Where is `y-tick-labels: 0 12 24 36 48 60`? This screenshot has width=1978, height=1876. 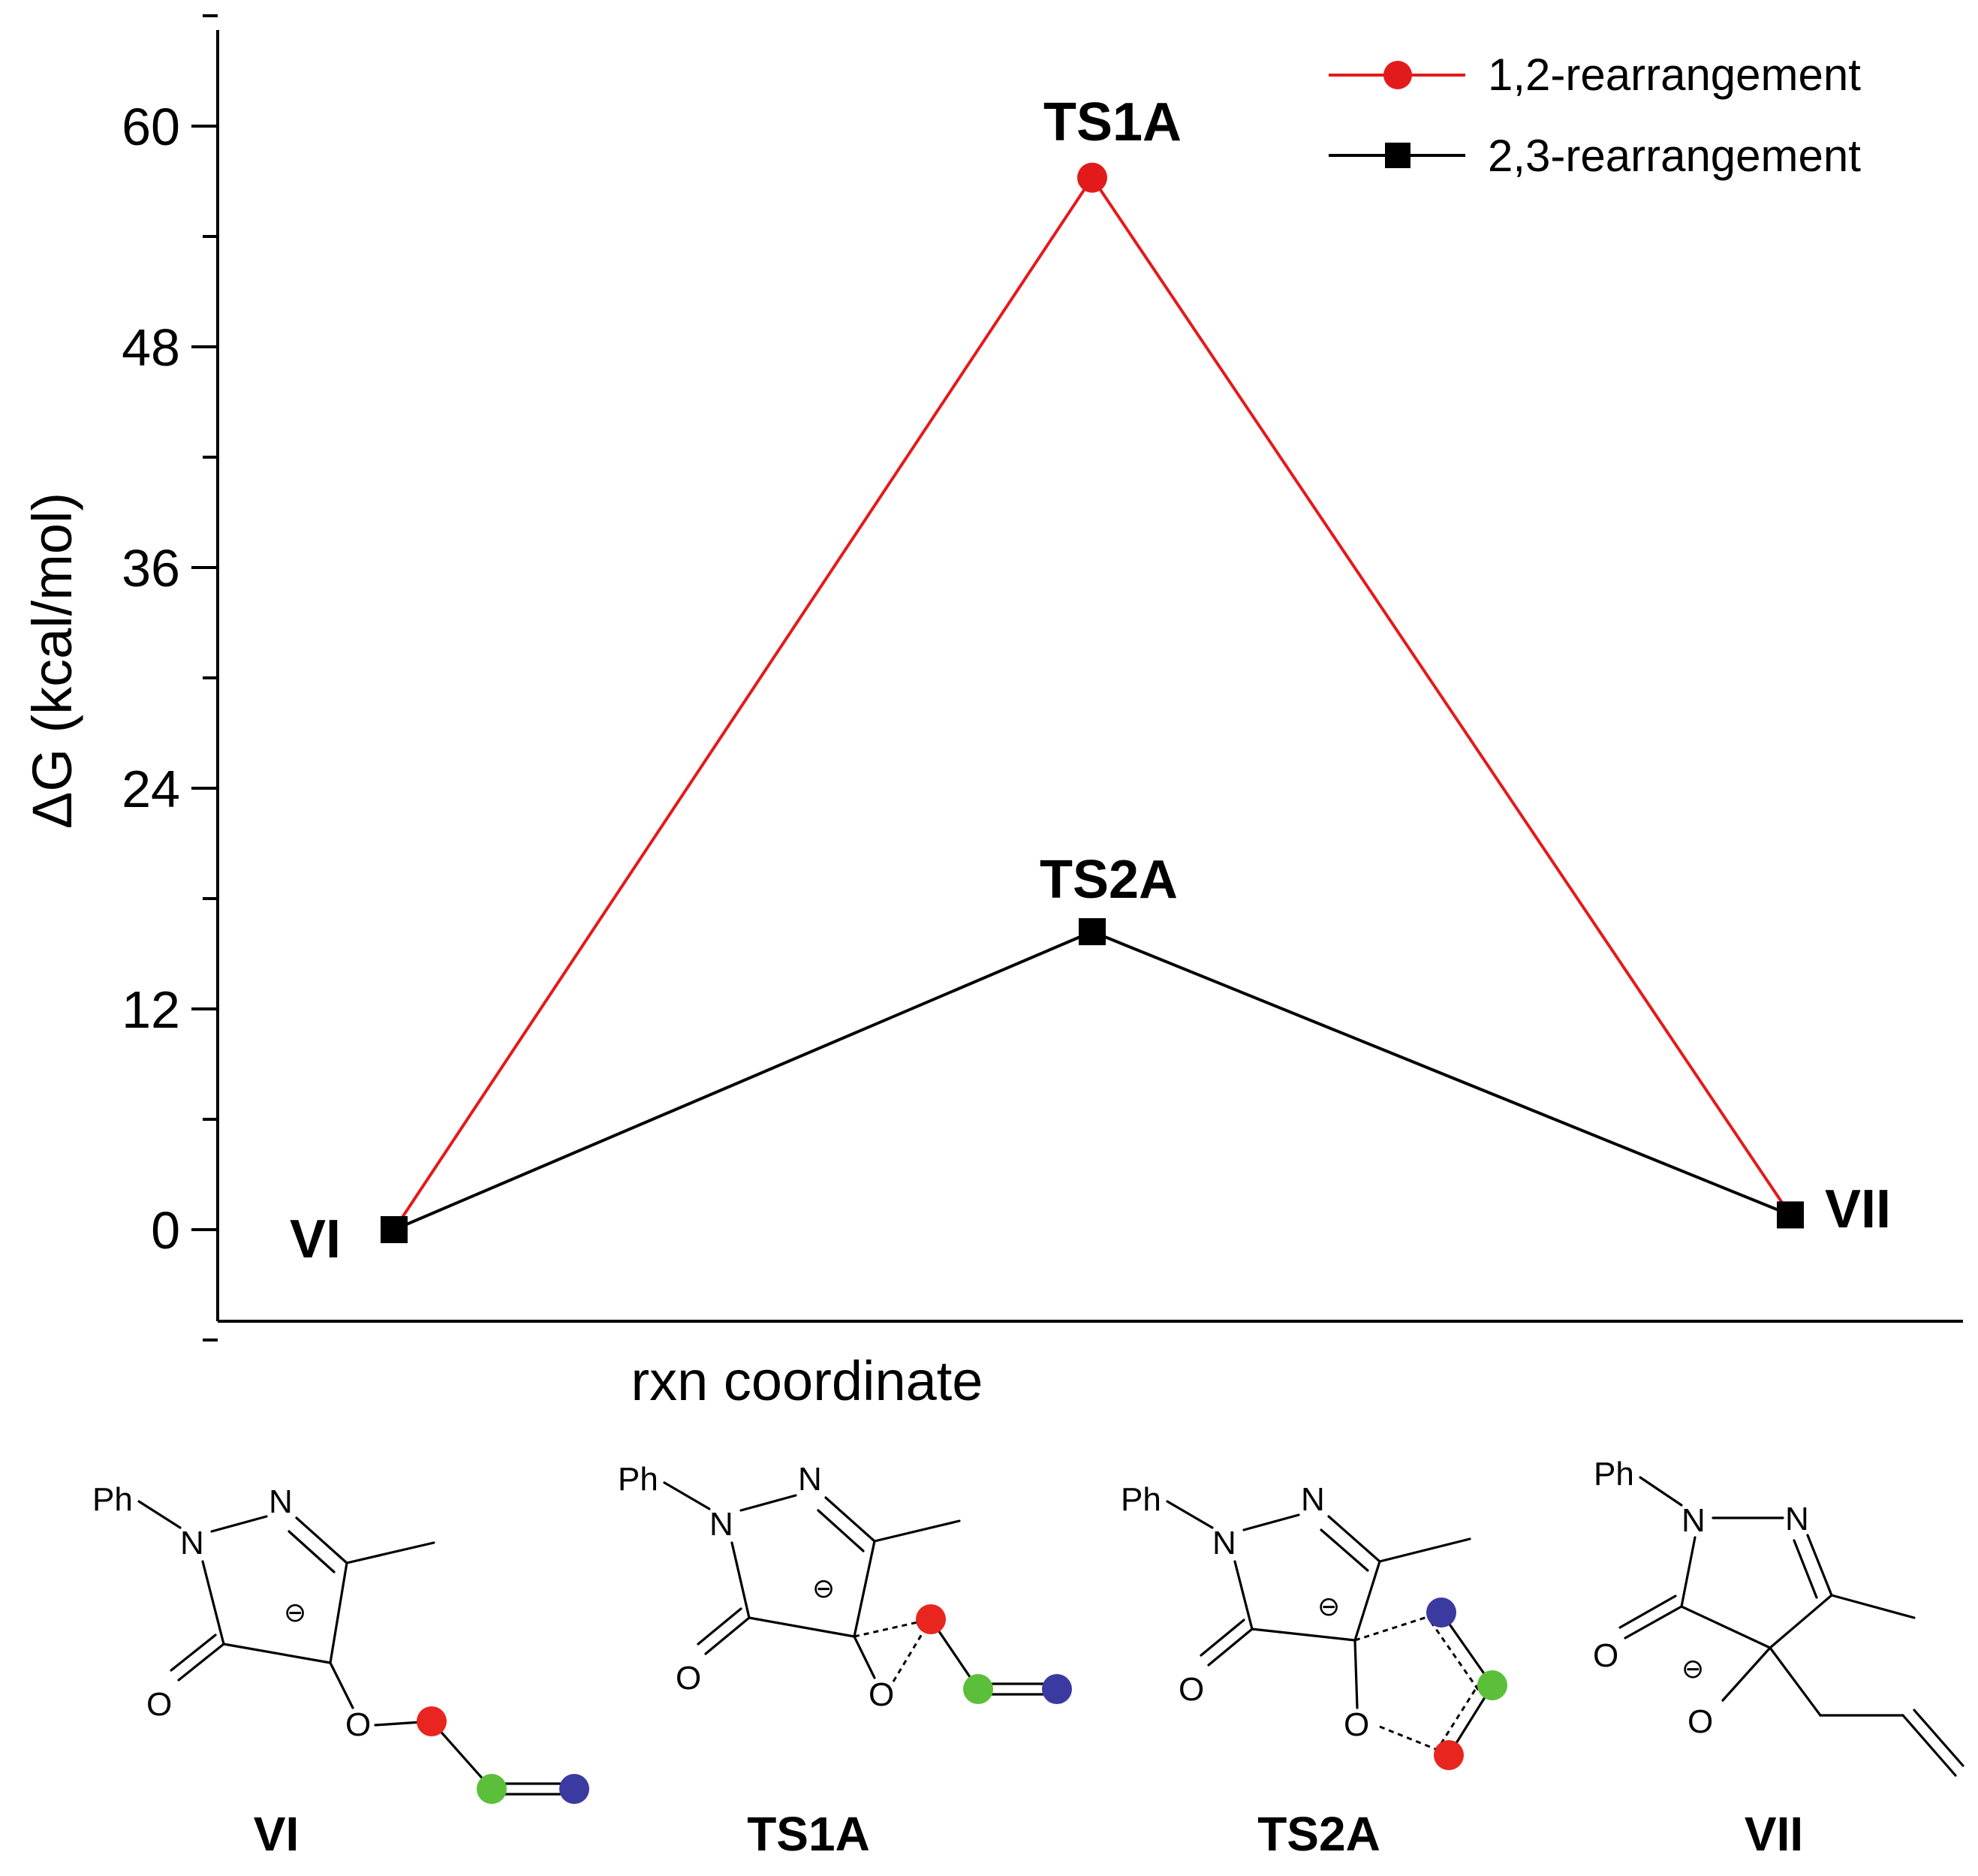
y-tick-labels: 0 12 24 36 48 60 is located at coordinates (151, 679).